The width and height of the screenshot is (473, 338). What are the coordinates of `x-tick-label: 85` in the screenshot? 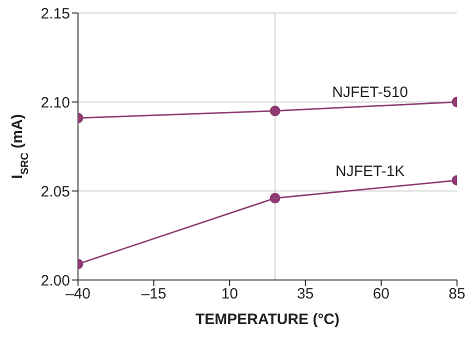 It's located at (457, 294).